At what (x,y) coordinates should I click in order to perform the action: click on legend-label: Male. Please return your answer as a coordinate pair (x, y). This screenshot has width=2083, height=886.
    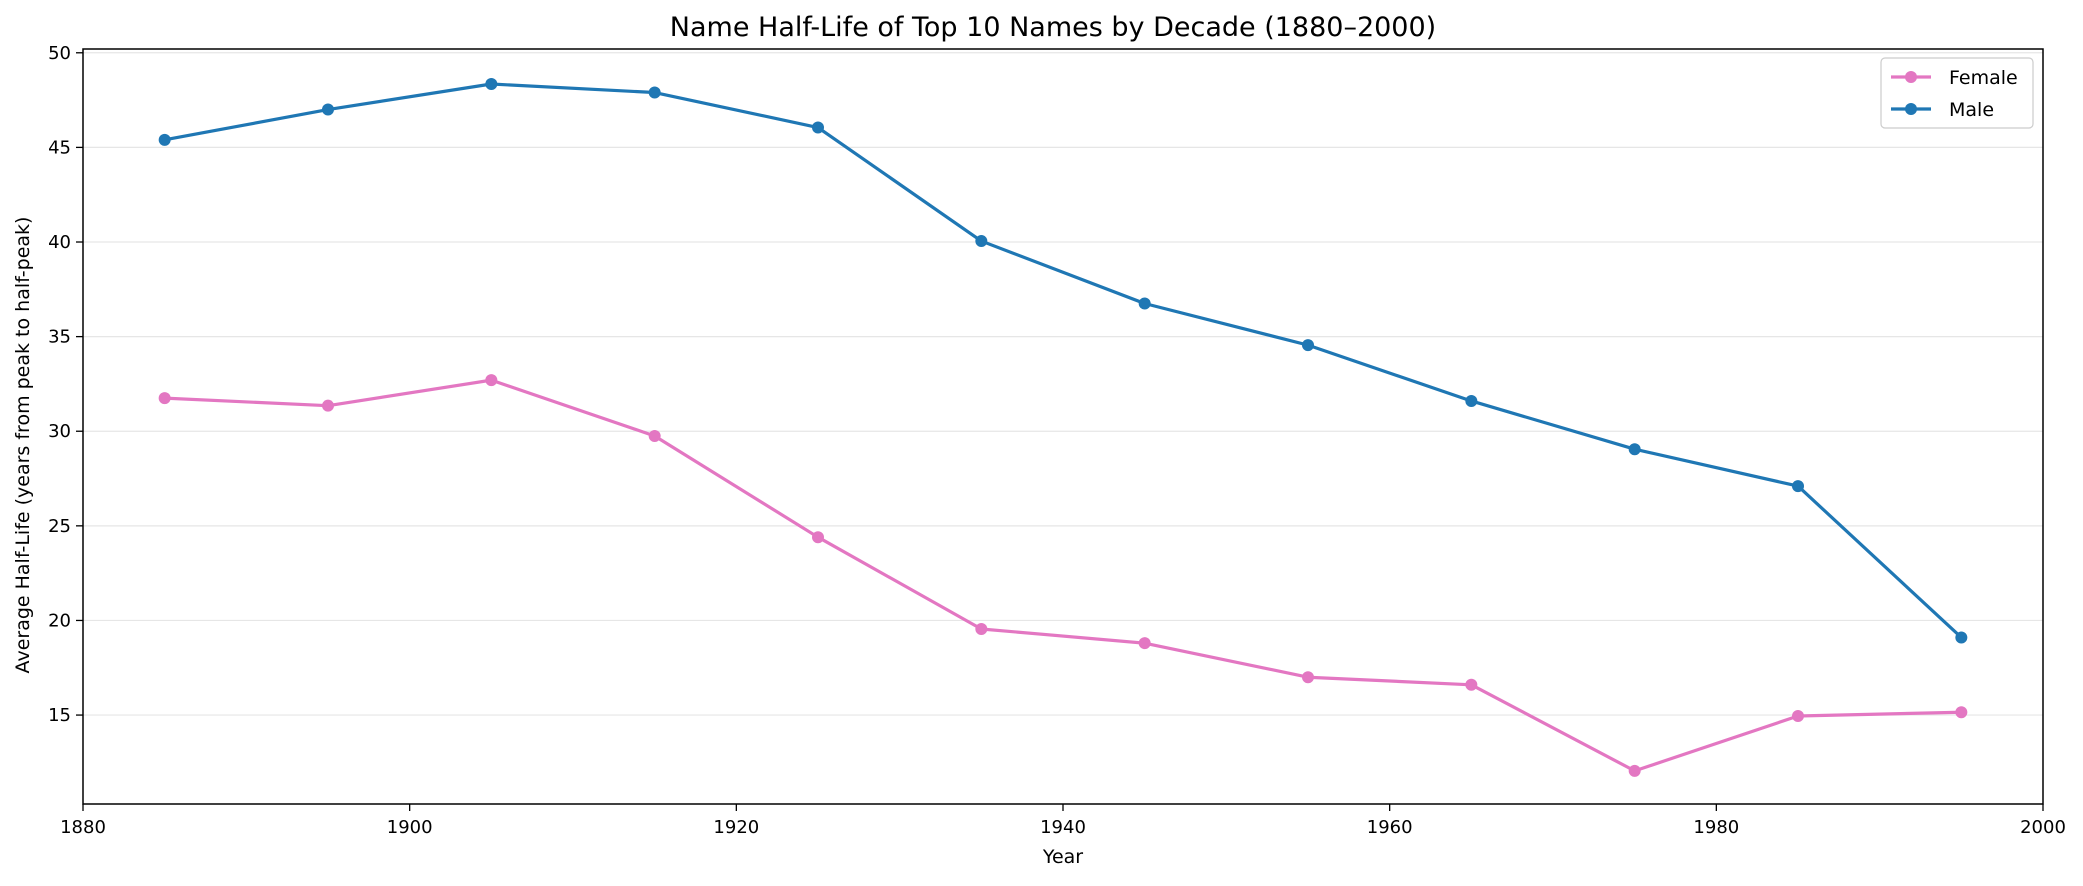
    Looking at the image, I should click on (1971, 110).